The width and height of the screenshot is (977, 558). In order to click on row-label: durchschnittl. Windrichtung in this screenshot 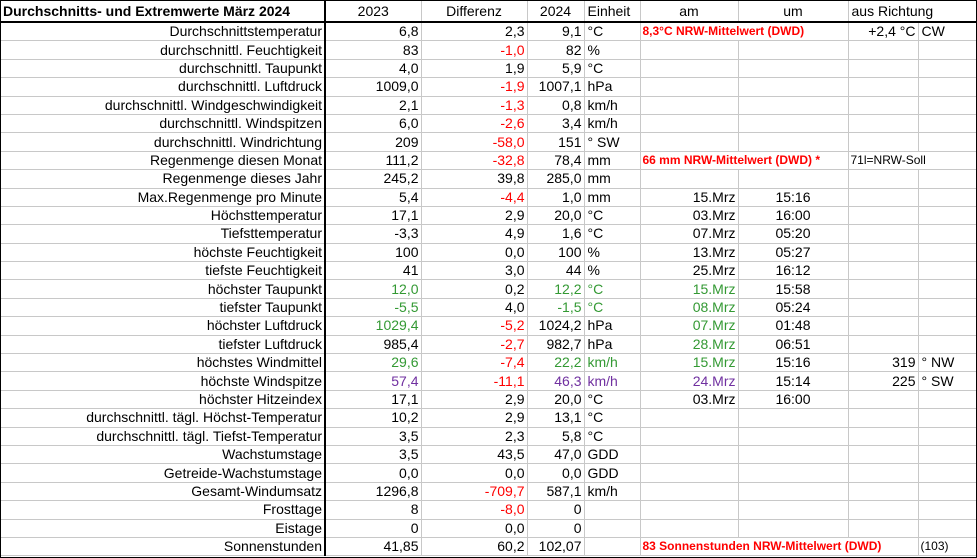, I will do `click(163, 142)`.